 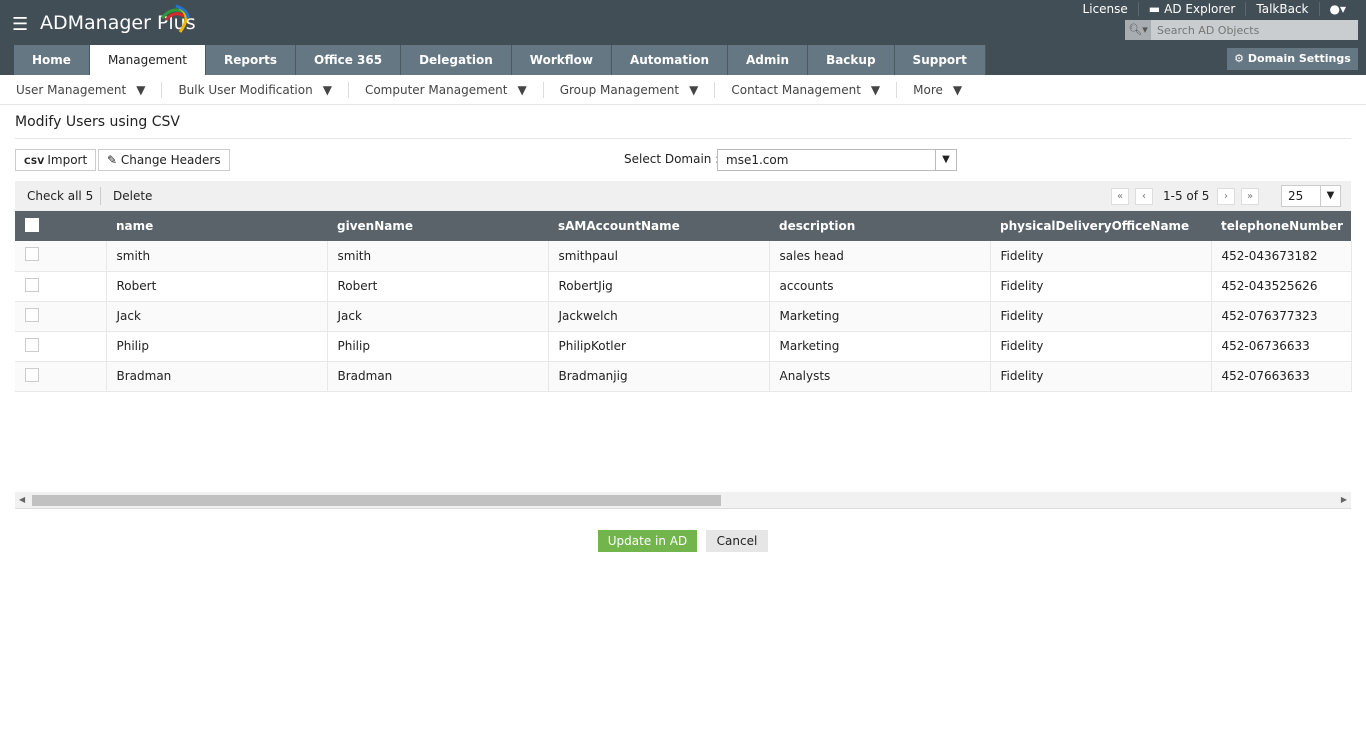 I want to click on domain-select: mse1.com ▼, so click(x=837, y=160).